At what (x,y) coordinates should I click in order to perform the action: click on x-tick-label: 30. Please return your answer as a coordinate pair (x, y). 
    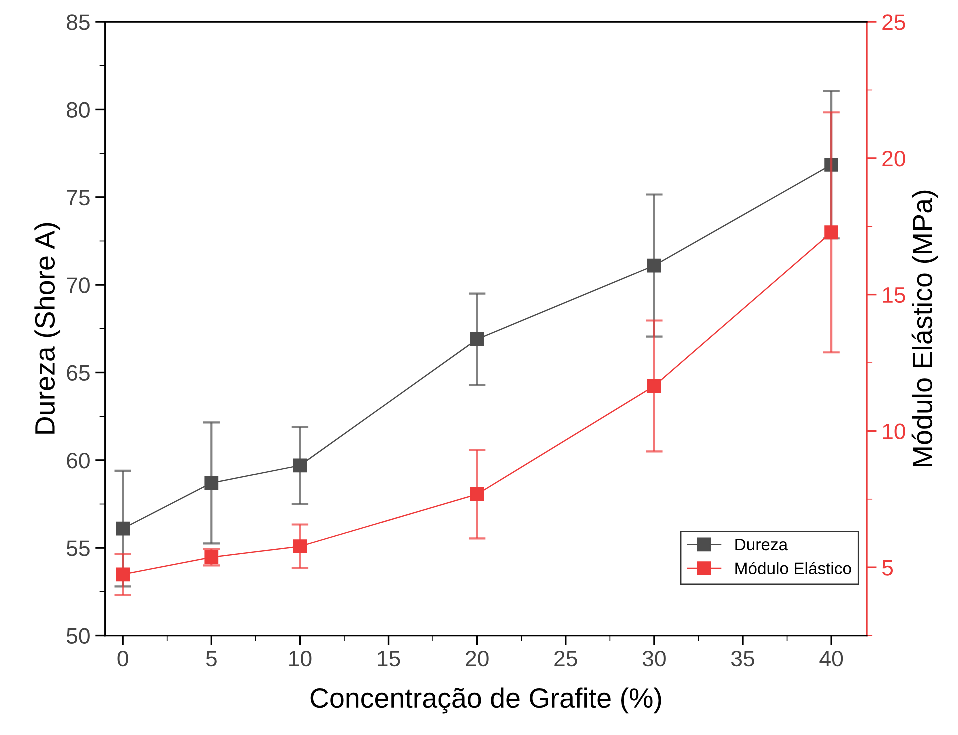
    Looking at the image, I should click on (654, 658).